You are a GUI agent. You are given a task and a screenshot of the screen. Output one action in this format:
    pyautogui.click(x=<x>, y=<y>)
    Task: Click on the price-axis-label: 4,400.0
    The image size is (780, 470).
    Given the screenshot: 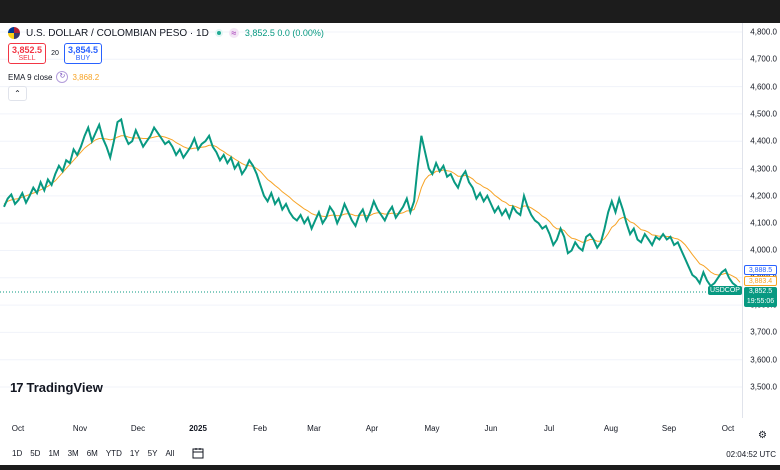 What is the action you would take?
    pyautogui.click(x=763, y=141)
    